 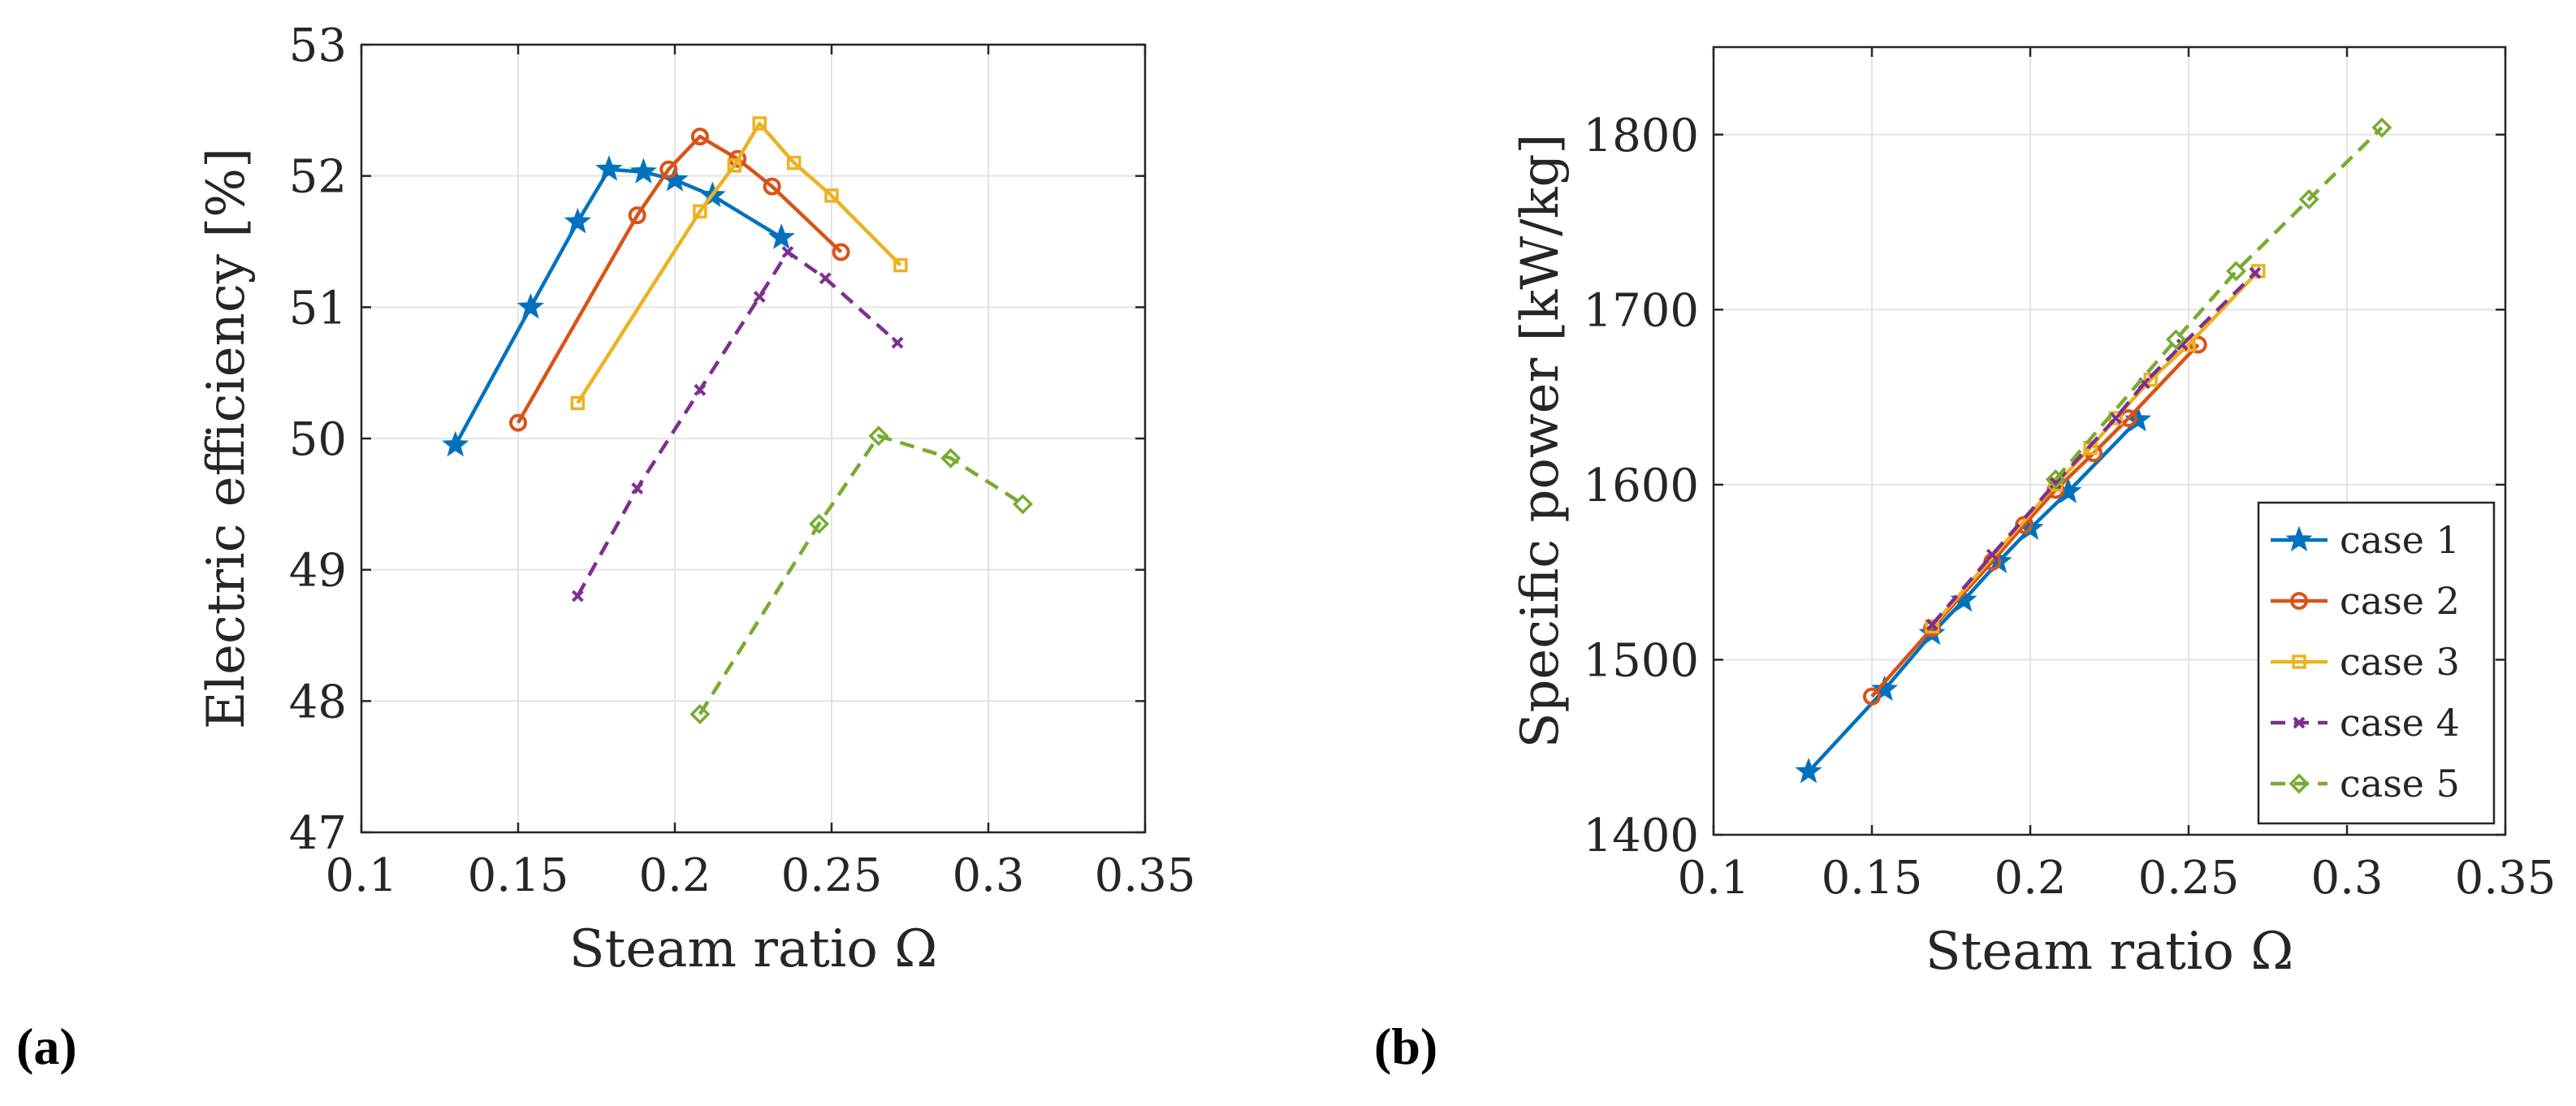 What do you see at coordinates (1641, 486) in the screenshot?
I see `y-tick-label: 1600` at bounding box center [1641, 486].